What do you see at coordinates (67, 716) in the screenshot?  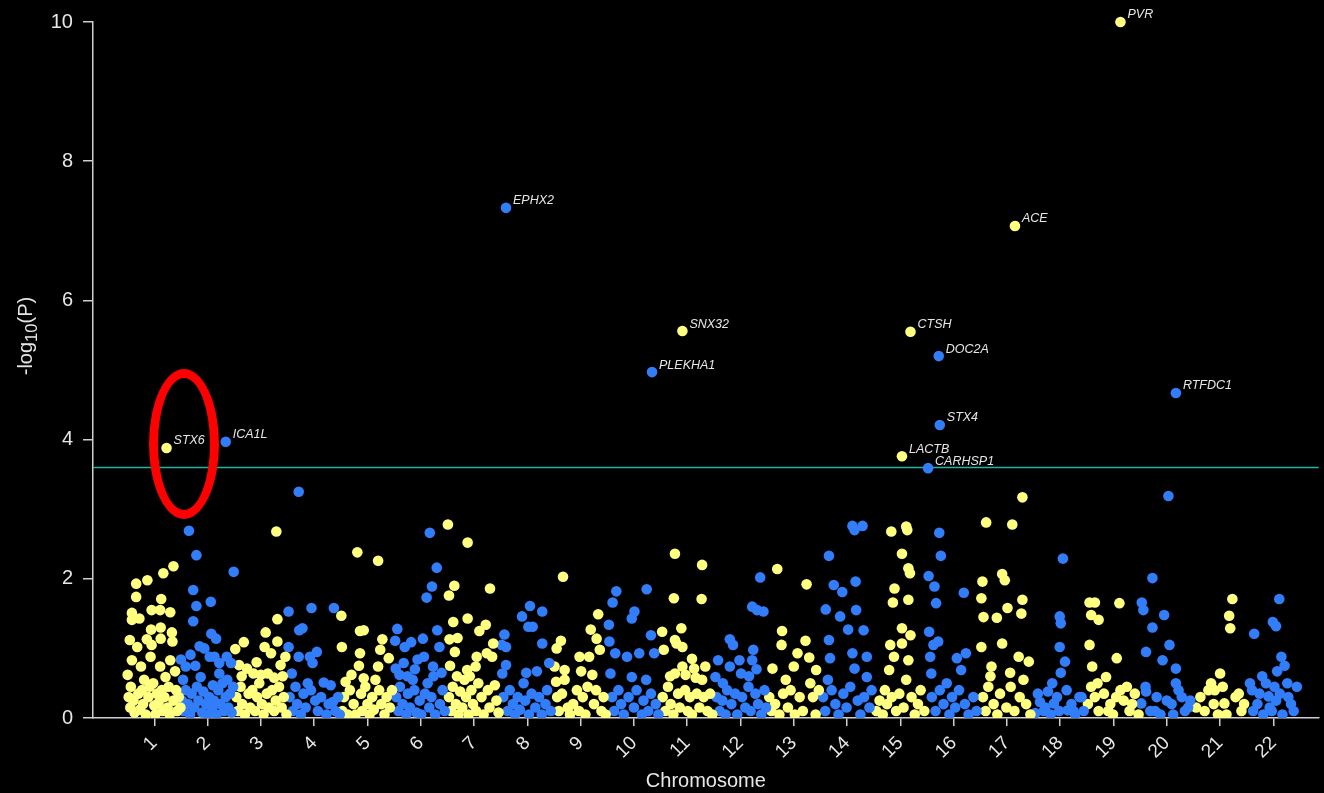 I see `y-tick-label: 0` at bounding box center [67, 716].